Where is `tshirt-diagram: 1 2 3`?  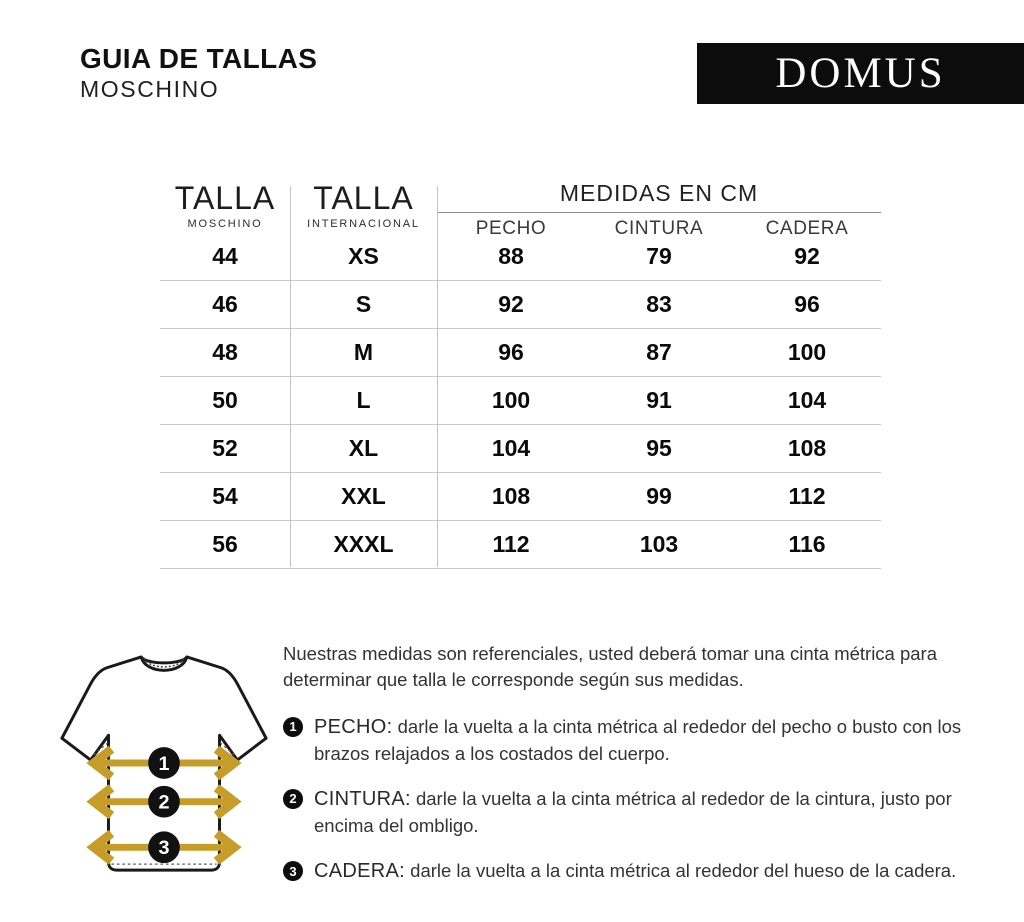 tshirt-diagram: 1 2 3 is located at coordinates (164, 763).